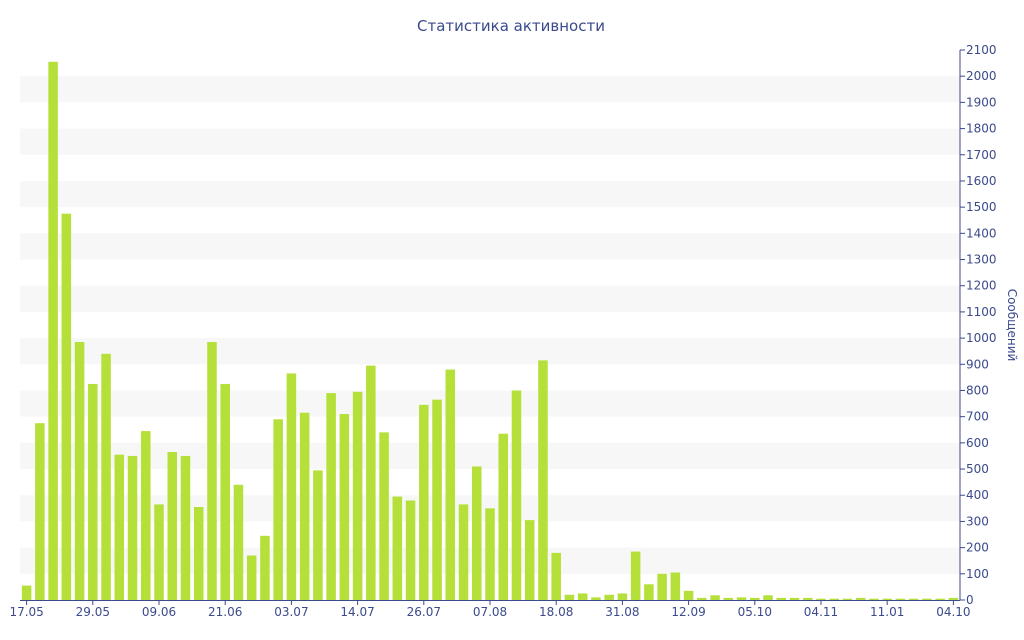 The image size is (1024, 640). Describe the element at coordinates (755, 612) in the screenshot. I see `x-tick-label: 05.10` at that location.